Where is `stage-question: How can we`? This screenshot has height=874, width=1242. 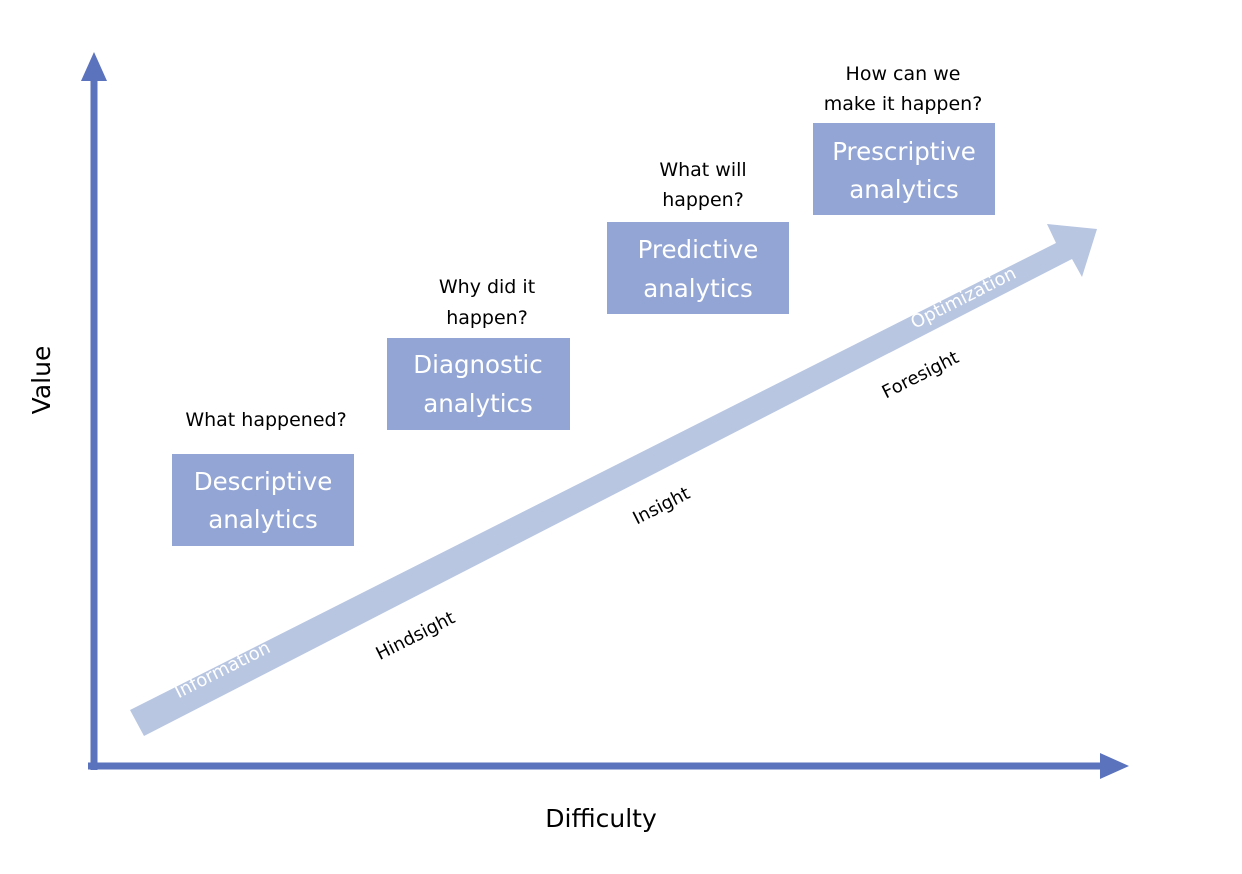
stage-question: How can we is located at coordinates (903, 74).